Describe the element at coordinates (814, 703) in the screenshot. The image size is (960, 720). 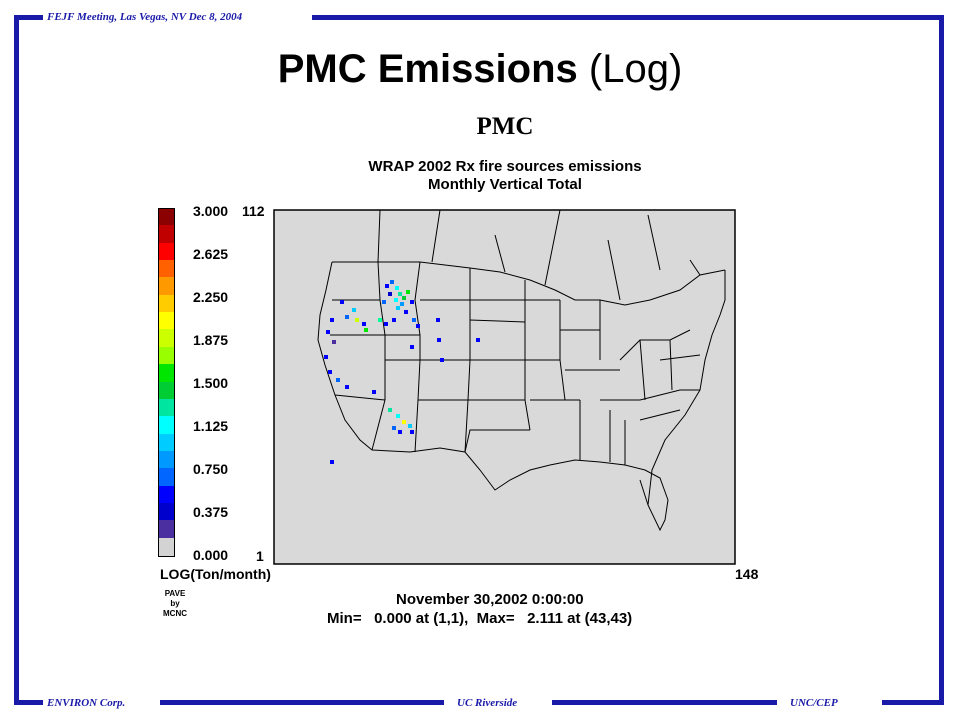
I see `footer-right: UNC/CEP` at that location.